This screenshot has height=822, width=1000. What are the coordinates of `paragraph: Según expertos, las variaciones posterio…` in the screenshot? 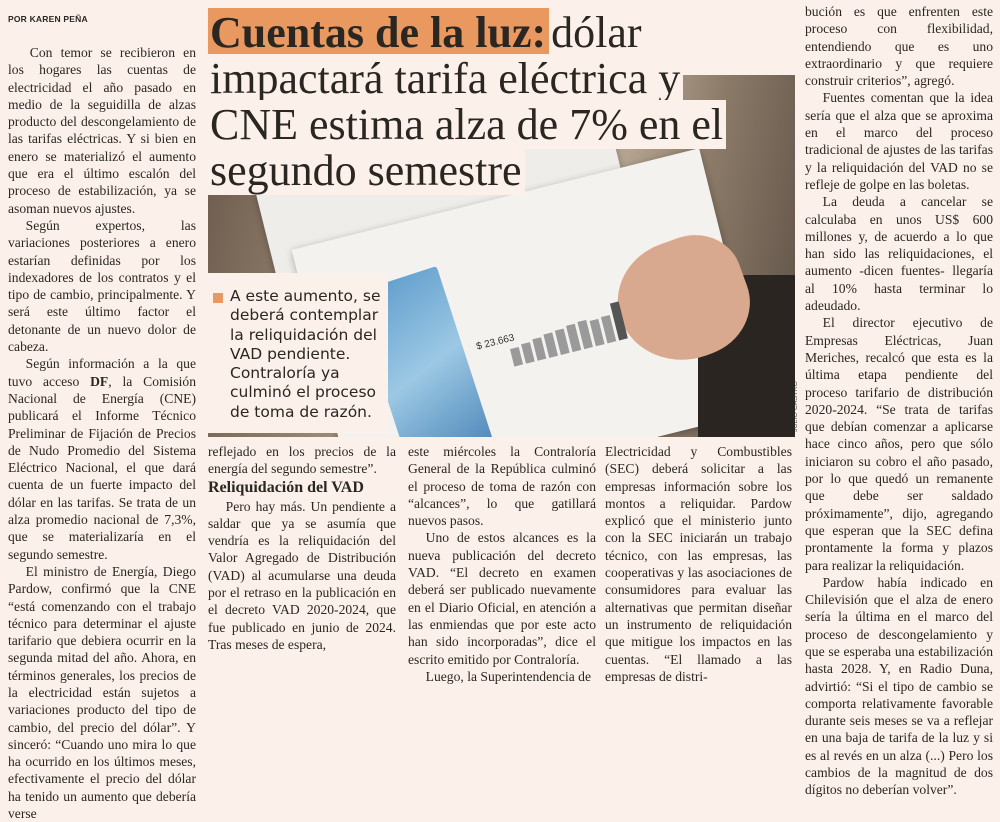 It's located at (102, 286).